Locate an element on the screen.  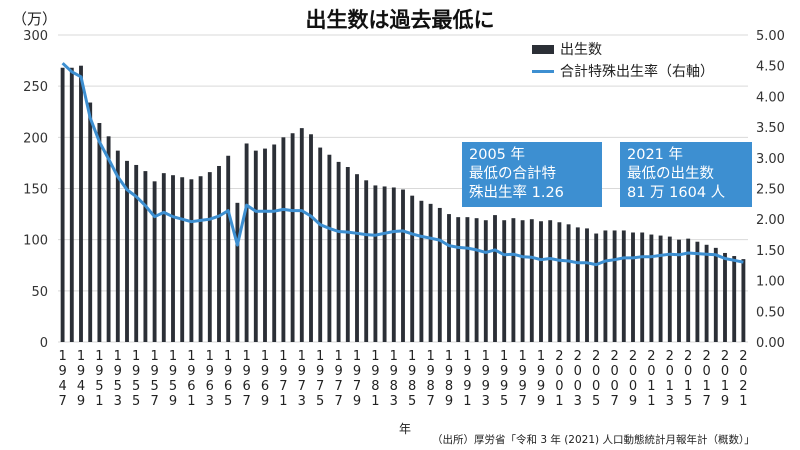
y-tick-label: 50 is located at coordinates (39, 292).